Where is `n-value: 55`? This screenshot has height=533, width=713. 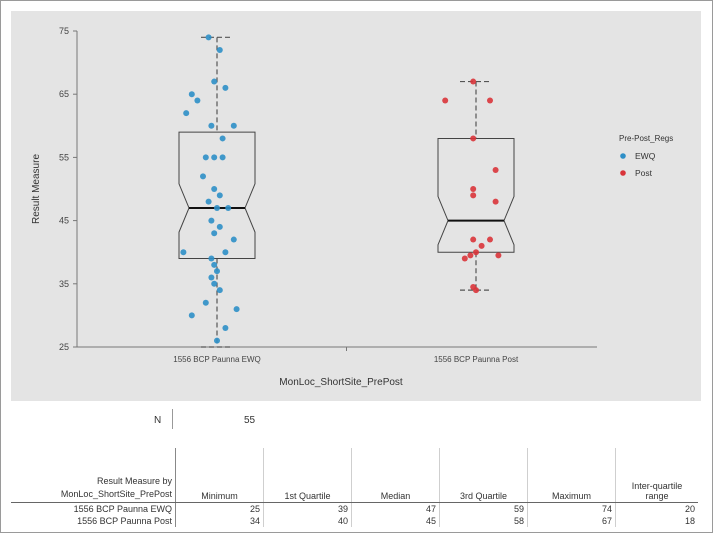
n-value: 55 is located at coordinates (250, 420).